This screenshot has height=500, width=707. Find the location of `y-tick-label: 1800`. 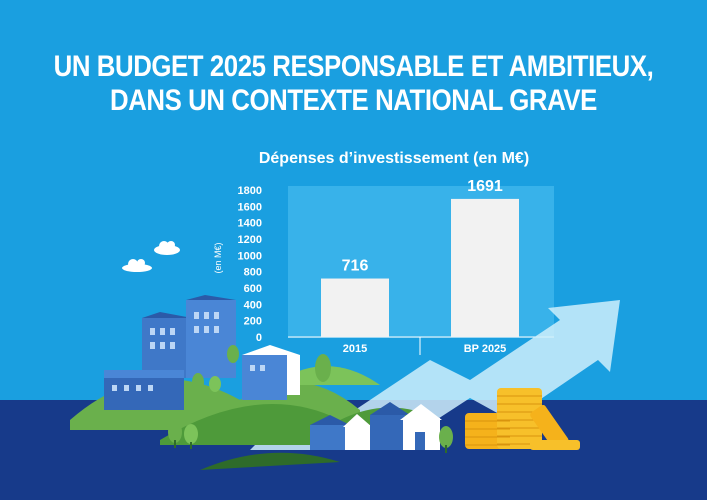

y-tick-label: 1800 is located at coordinates (250, 191).